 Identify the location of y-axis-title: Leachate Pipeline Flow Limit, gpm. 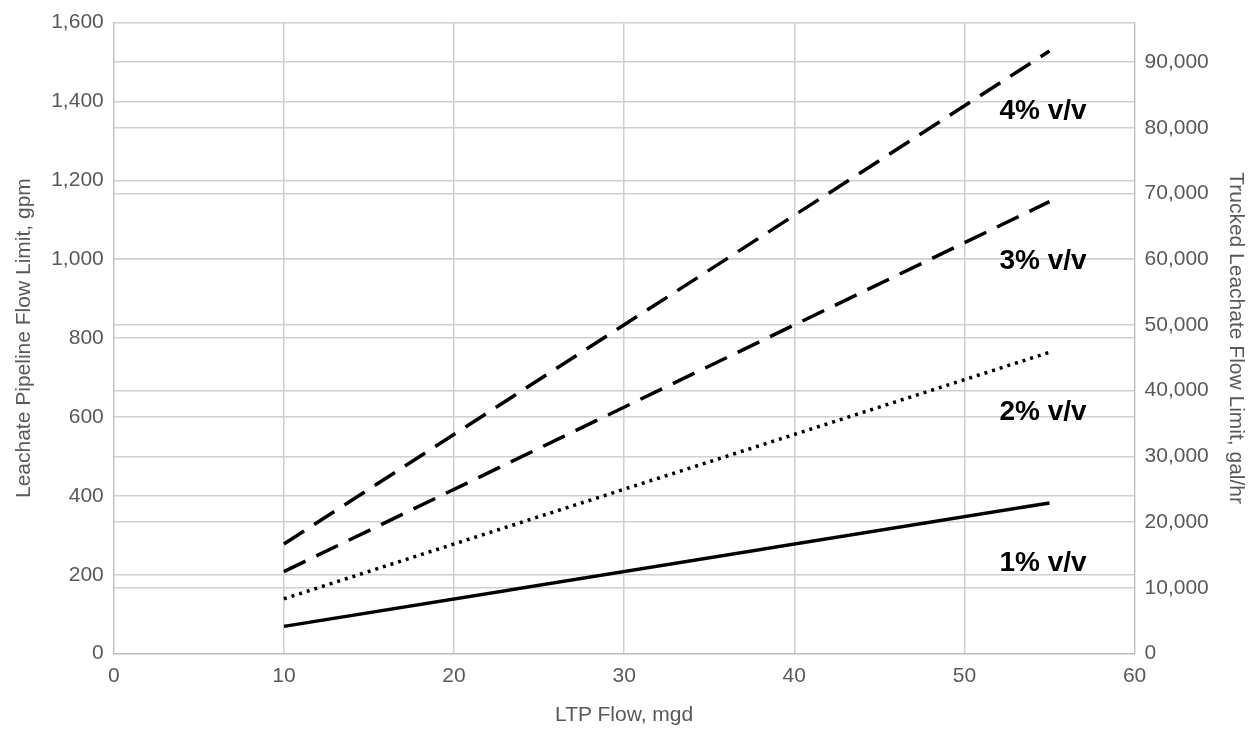
(23, 338).